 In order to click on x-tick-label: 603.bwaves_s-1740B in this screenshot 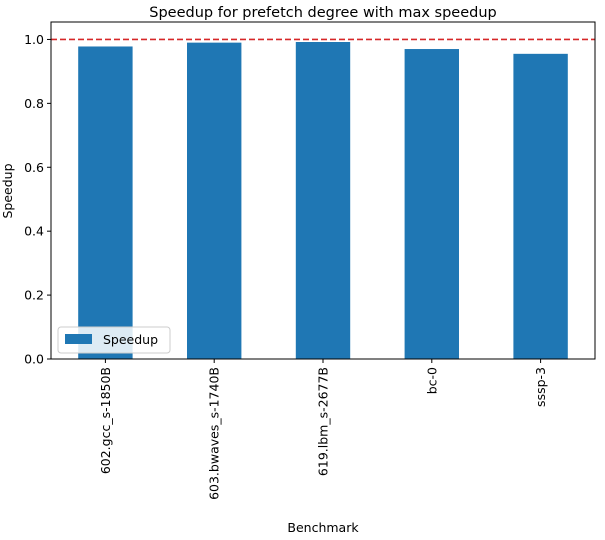, I will do `click(214, 433)`.